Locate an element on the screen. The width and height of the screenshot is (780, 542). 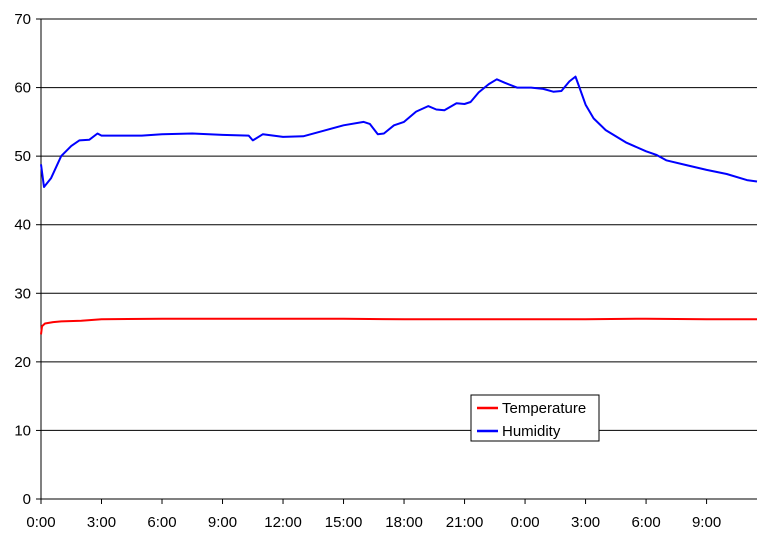
x-tick-label: 12:00 is located at coordinates (283, 522).